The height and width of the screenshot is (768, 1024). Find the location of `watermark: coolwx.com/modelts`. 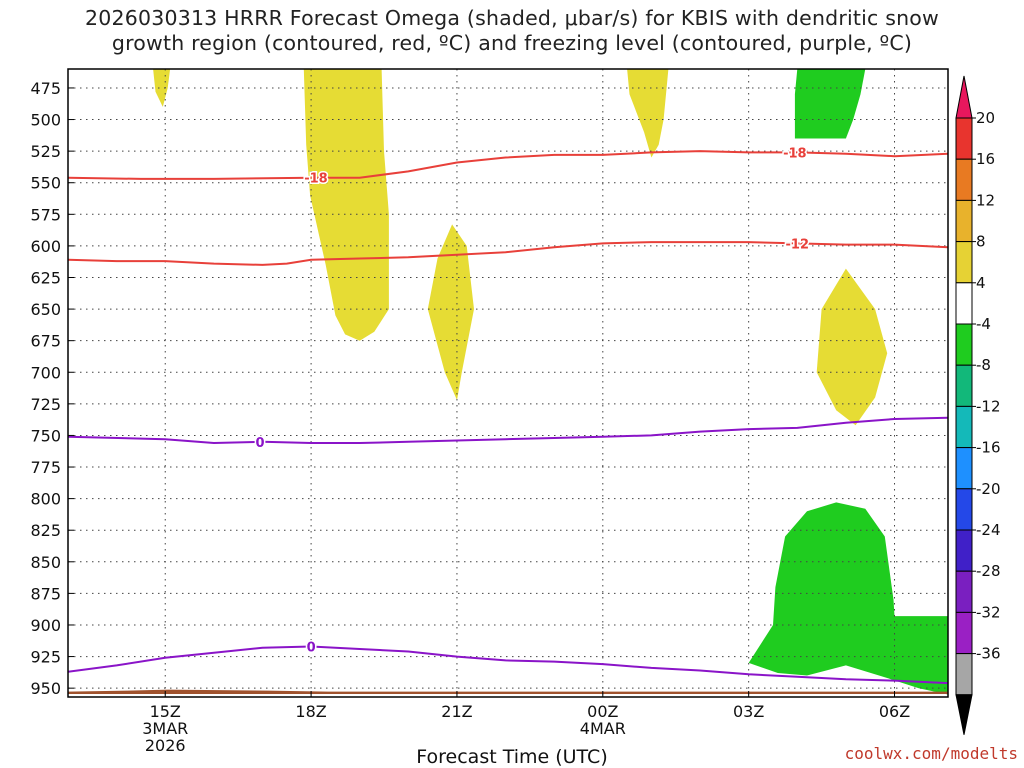

watermark: coolwx.com/modelts is located at coordinates (931, 753).